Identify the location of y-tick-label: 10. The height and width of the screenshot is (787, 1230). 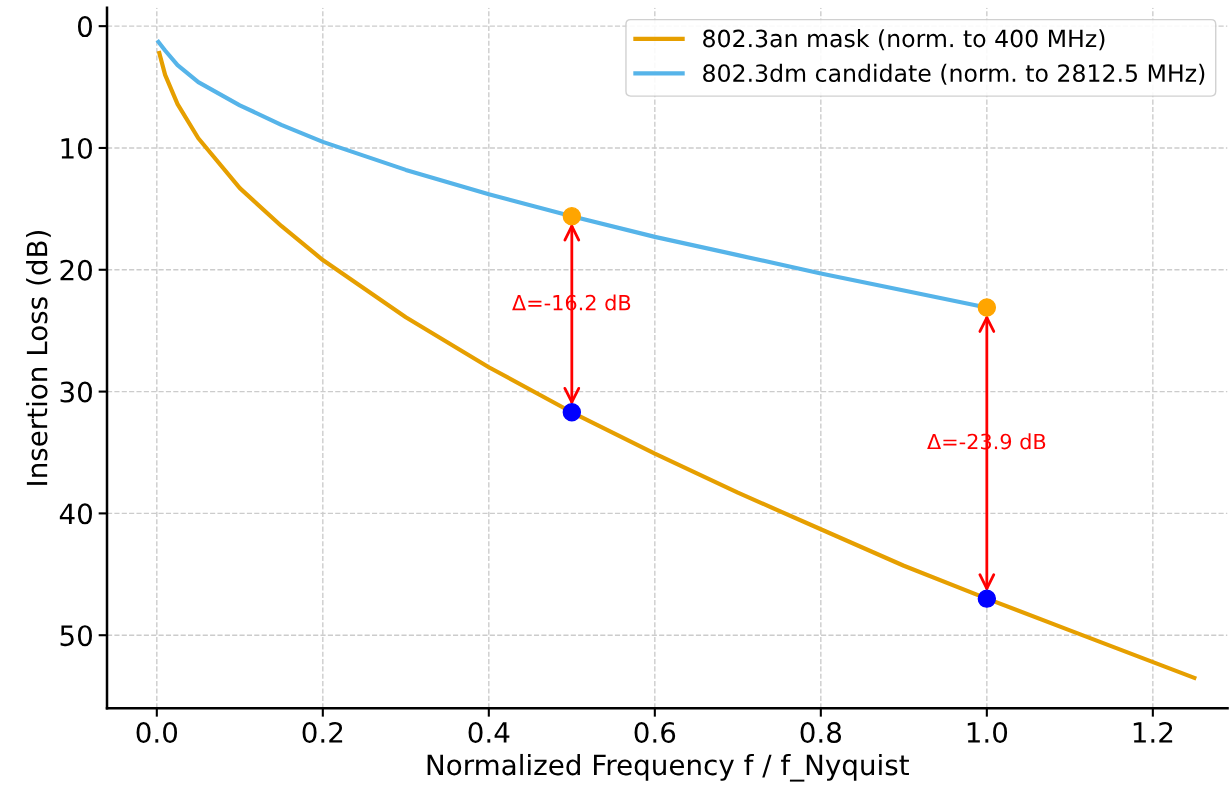
(76, 148).